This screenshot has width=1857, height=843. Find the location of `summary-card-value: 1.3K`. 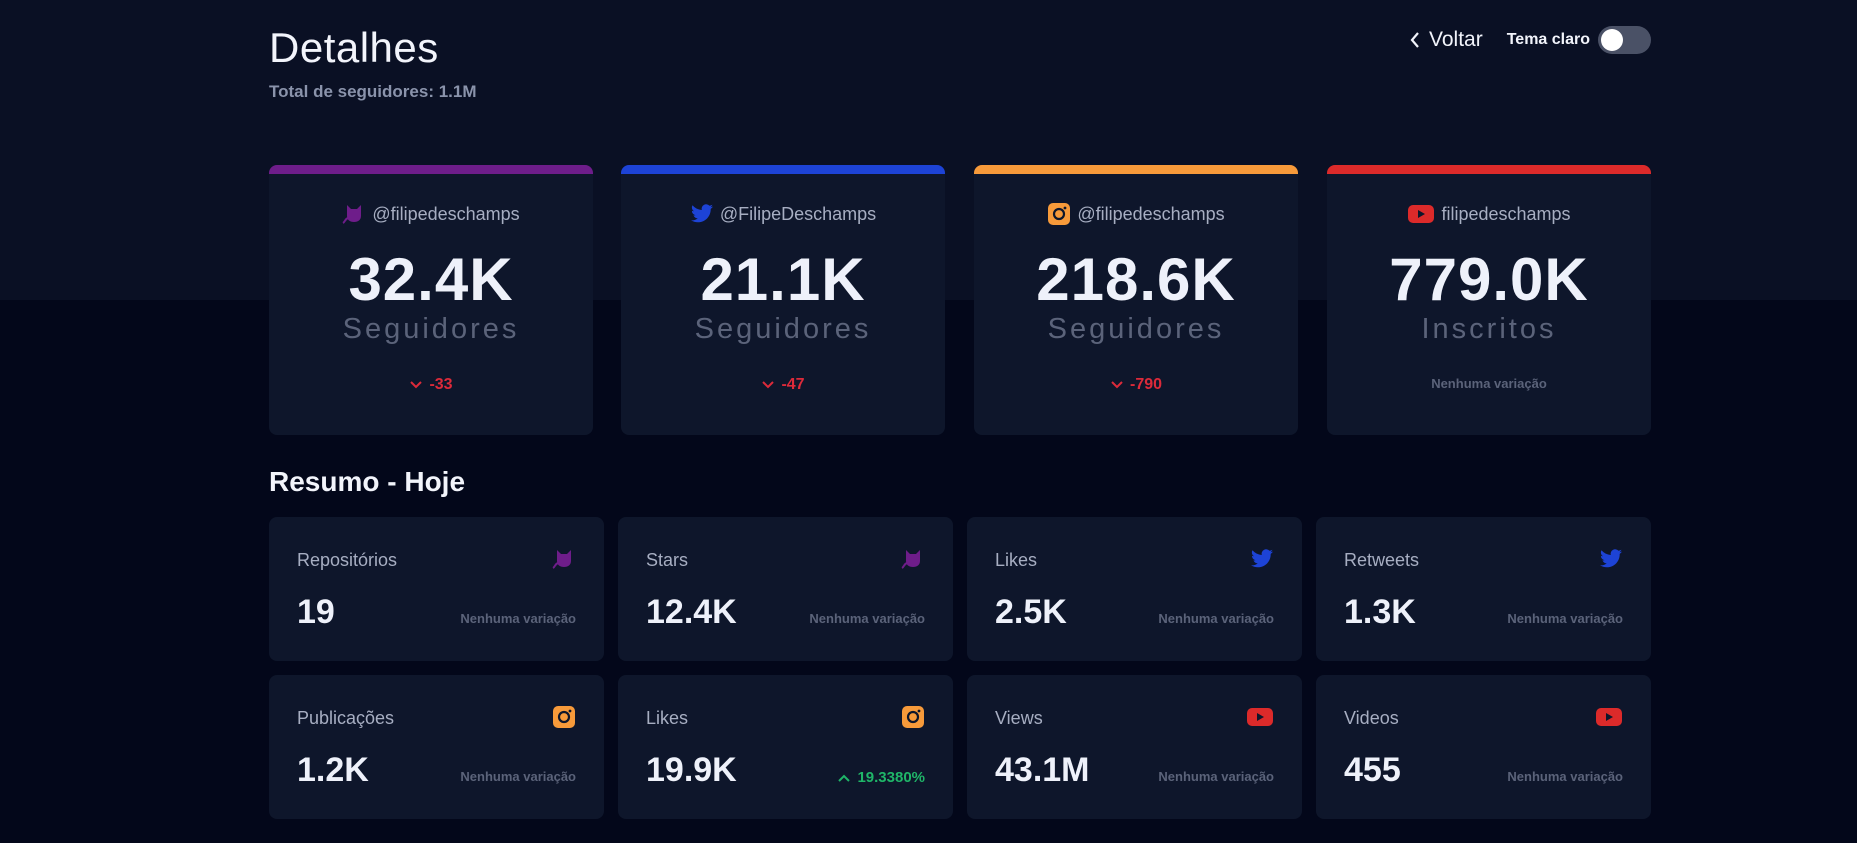

summary-card-value: 1.3K is located at coordinates (1380, 612).